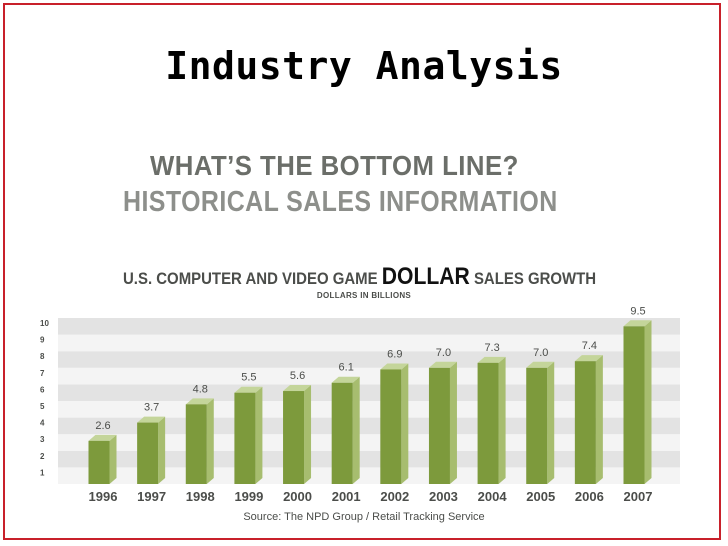  What do you see at coordinates (151, 408) in the screenshot?
I see `value-label: 3.7` at bounding box center [151, 408].